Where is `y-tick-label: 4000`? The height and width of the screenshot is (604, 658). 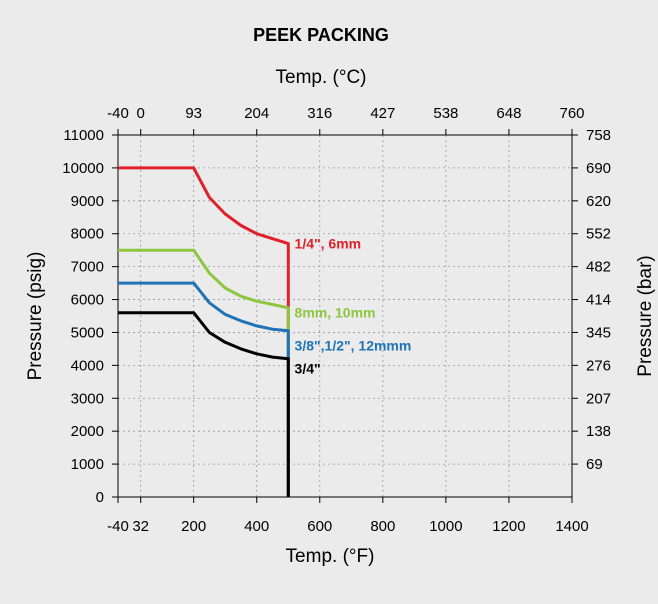
y-tick-label: 4000 is located at coordinates (87, 365).